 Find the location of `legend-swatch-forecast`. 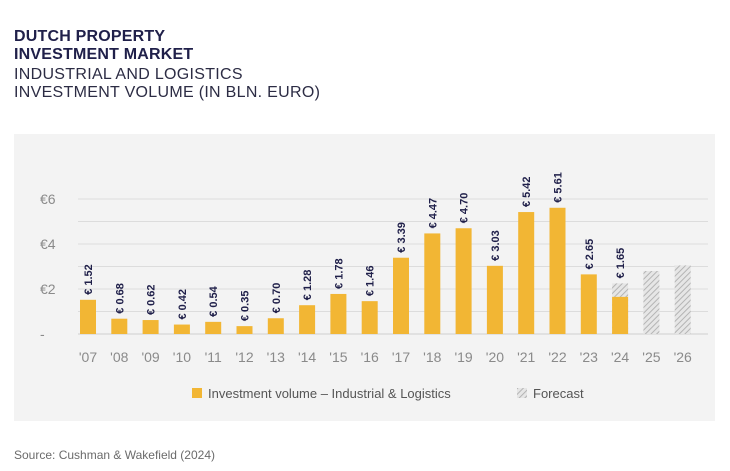

legend-swatch-forecast is located at coordinates (522, 393).